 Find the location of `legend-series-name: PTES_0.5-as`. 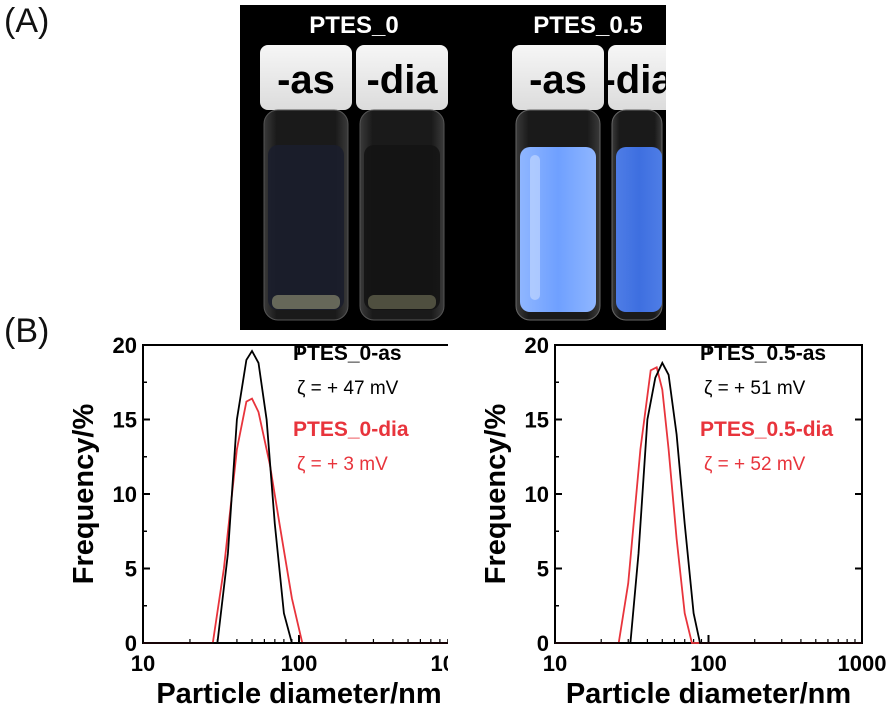

legend-series-name: PTES_0.5-as is located at coordinates (763, 353).